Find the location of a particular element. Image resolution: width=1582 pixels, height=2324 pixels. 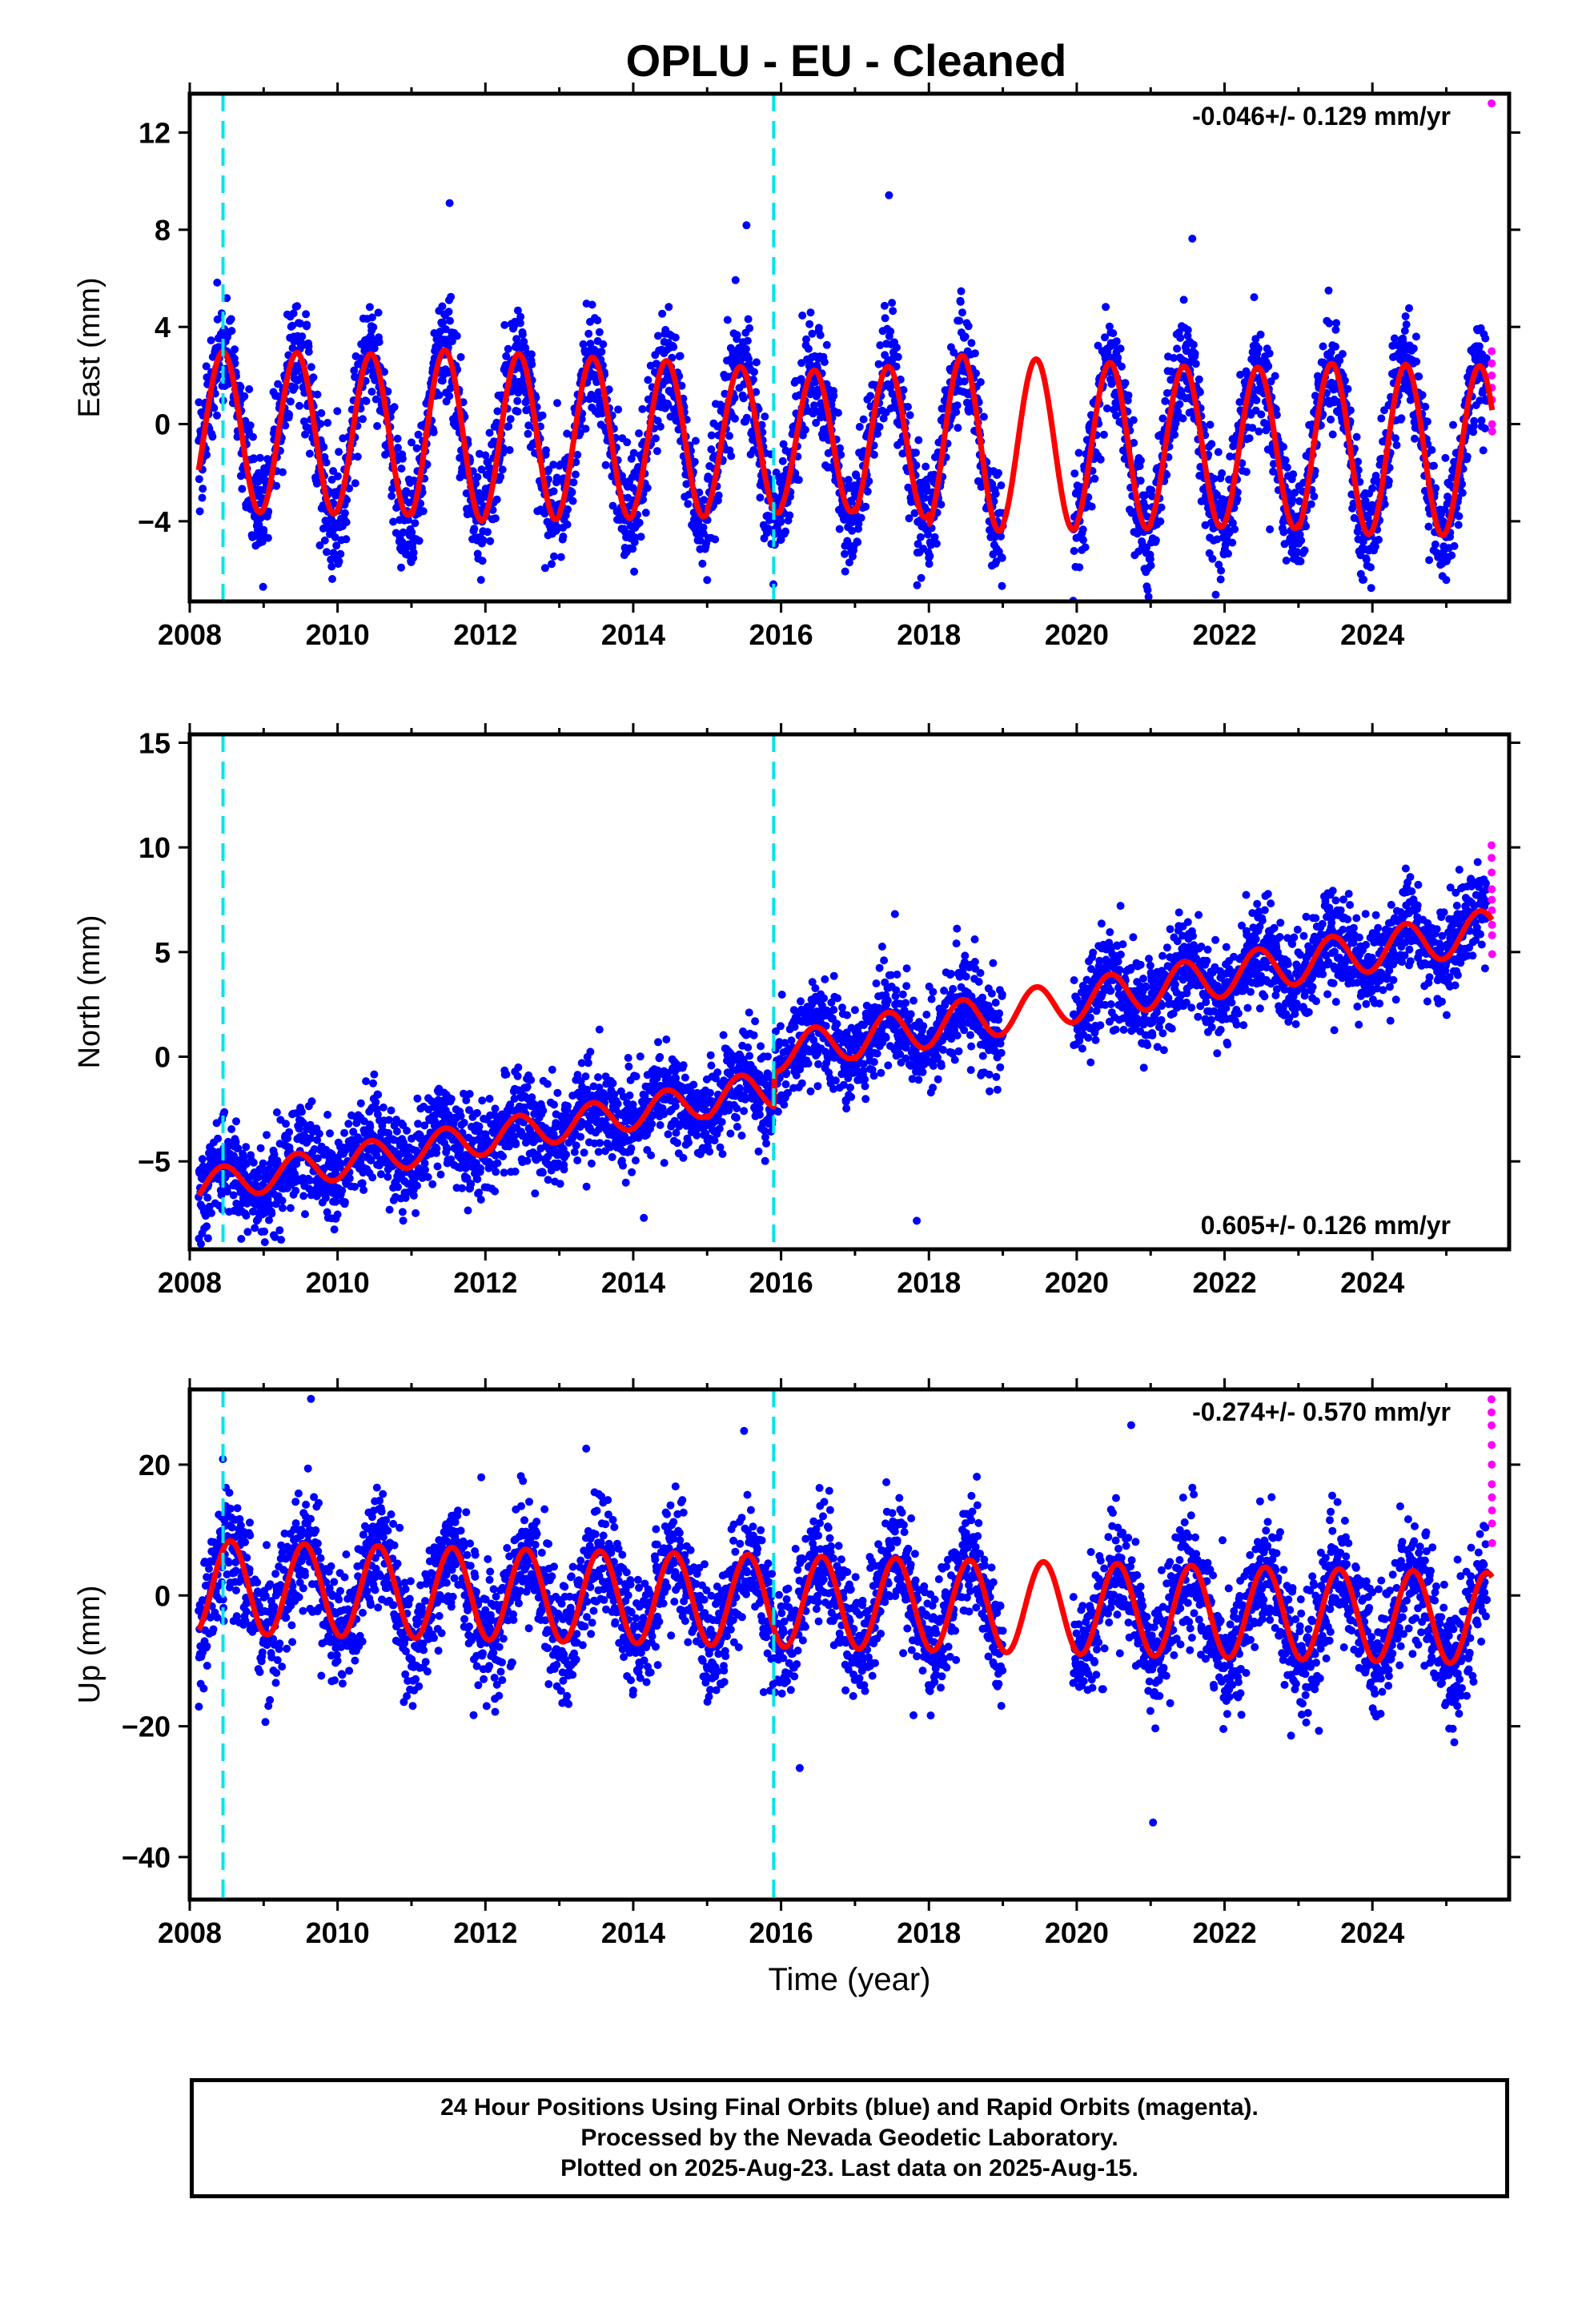

x-tick-label: 2018 is located at coordinates (929, 634).